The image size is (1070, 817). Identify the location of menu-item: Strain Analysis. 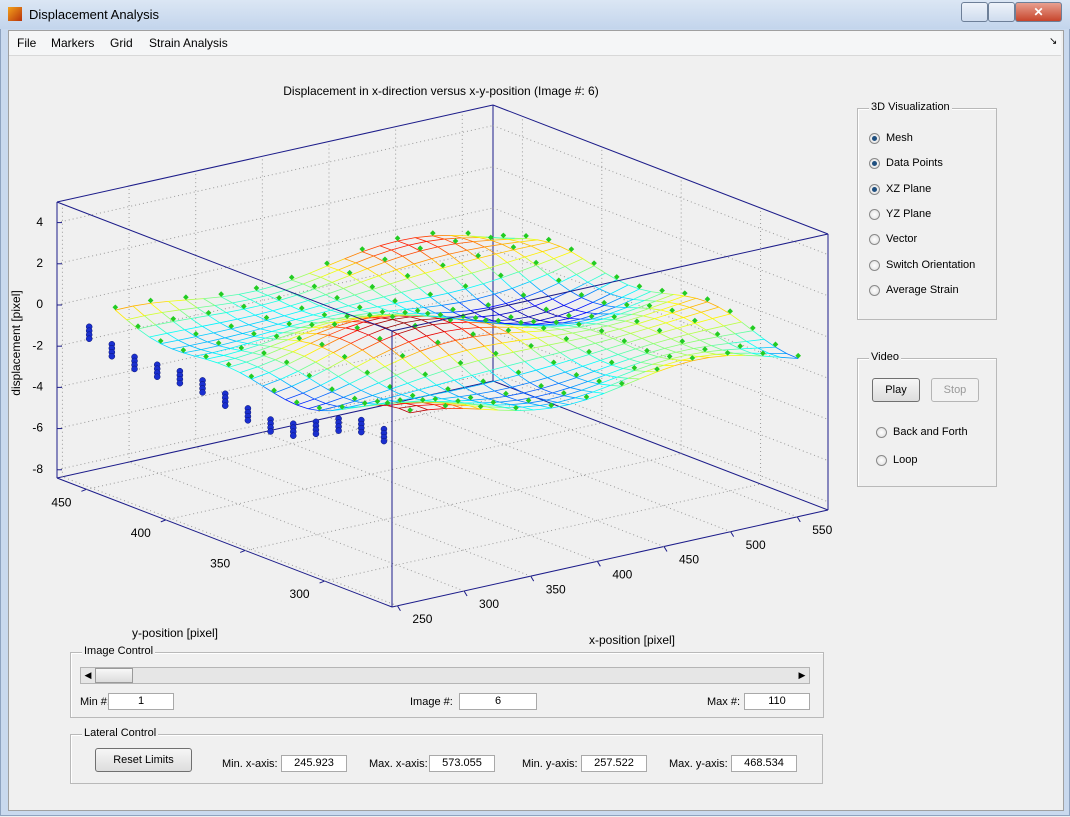
(188, 43).